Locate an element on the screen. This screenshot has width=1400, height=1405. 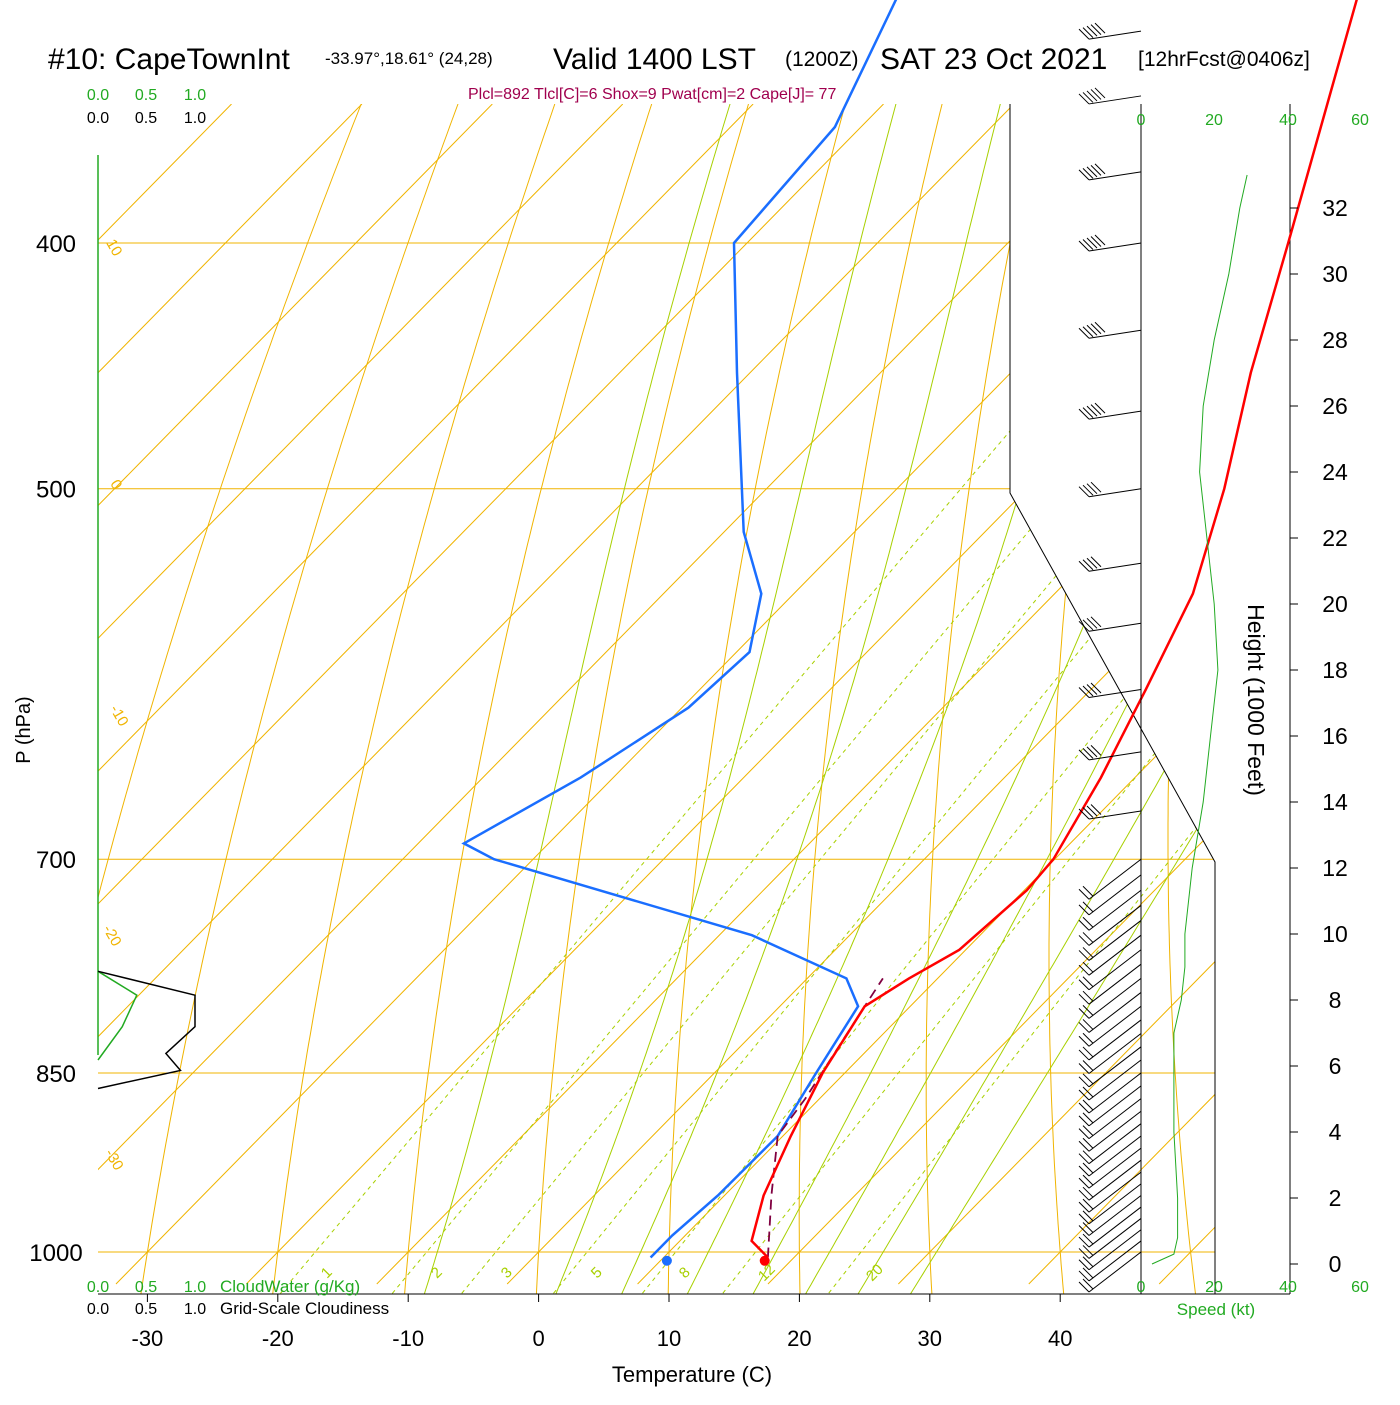
pressure-tick-label: 1000 is located at coordinates (55, 1253).